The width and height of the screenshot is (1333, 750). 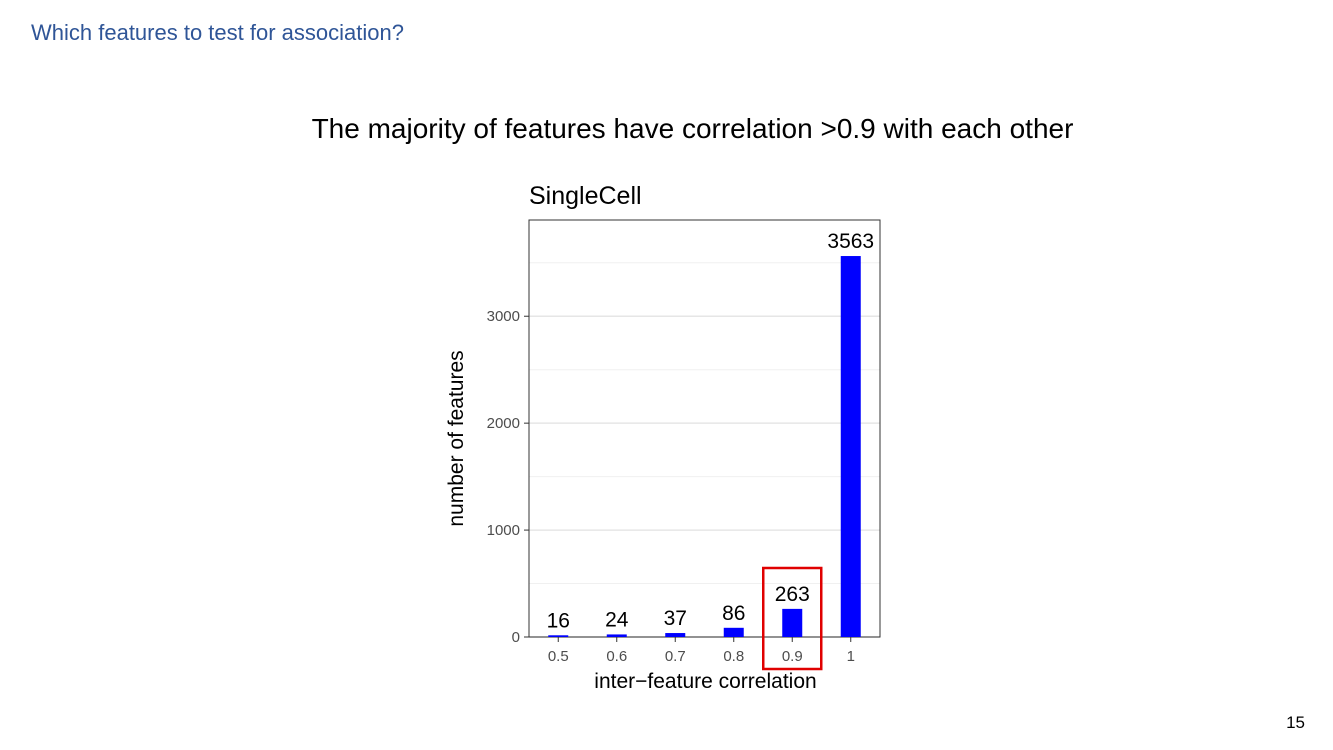 What do you see at coordinates (558, 620) in the screenshot?
I see `data-label-0.5: 16` at bounding box center [558, 620].